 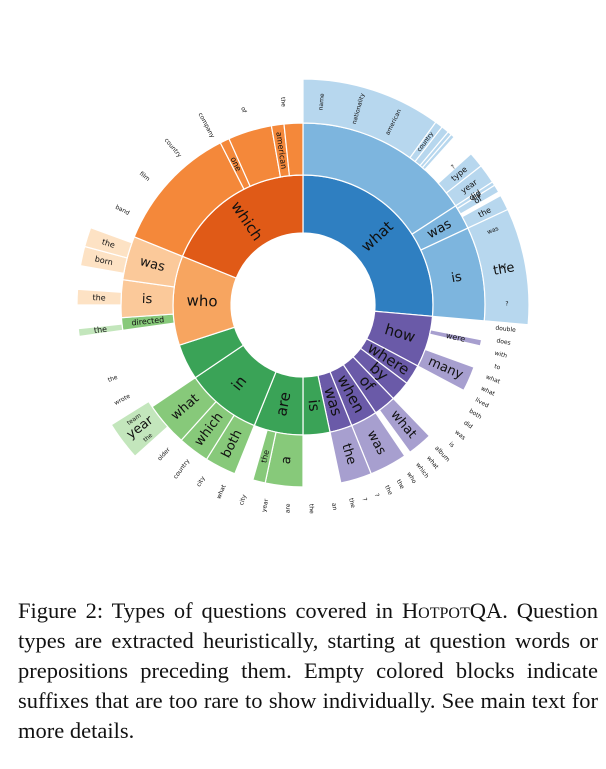 I want to click on small-label-film: film, so click(x=144, y=176).